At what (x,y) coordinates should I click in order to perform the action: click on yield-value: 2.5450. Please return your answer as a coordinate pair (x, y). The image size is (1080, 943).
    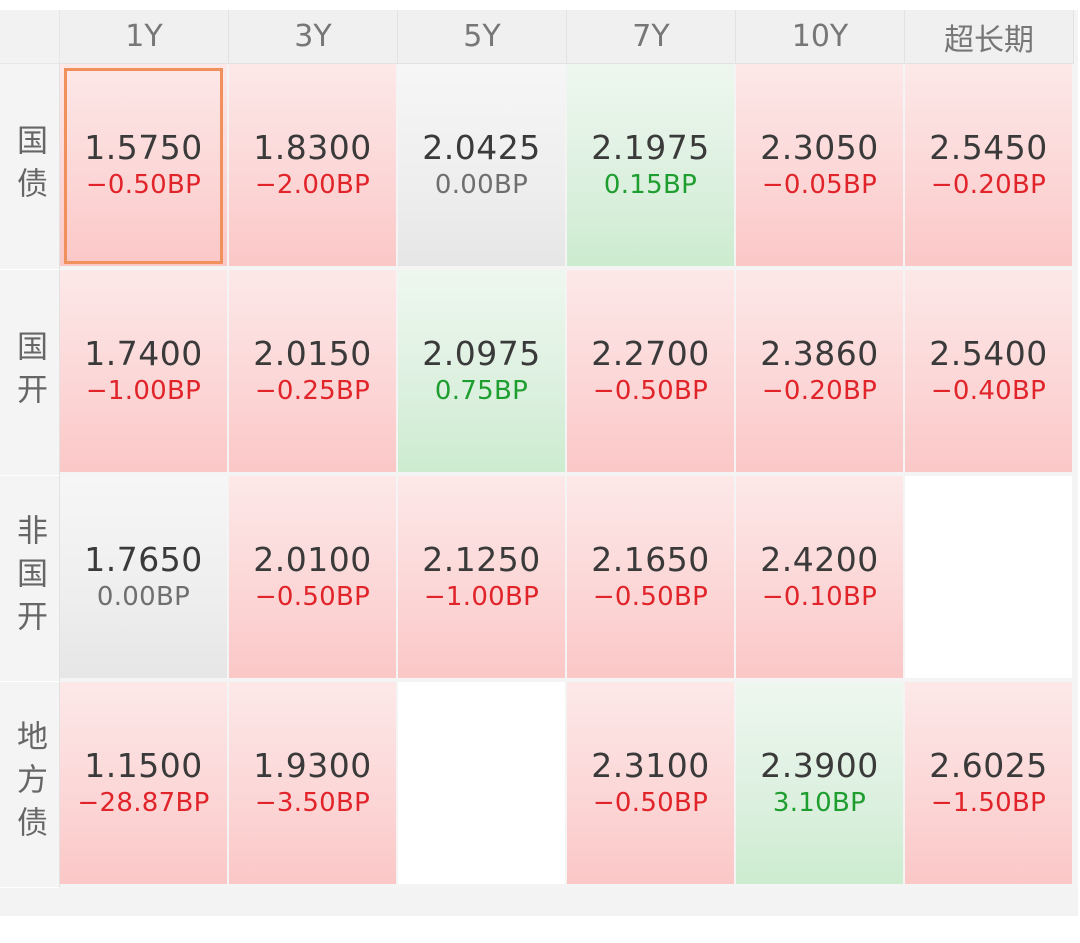
    Looking at the image, I should click on (988, 147).